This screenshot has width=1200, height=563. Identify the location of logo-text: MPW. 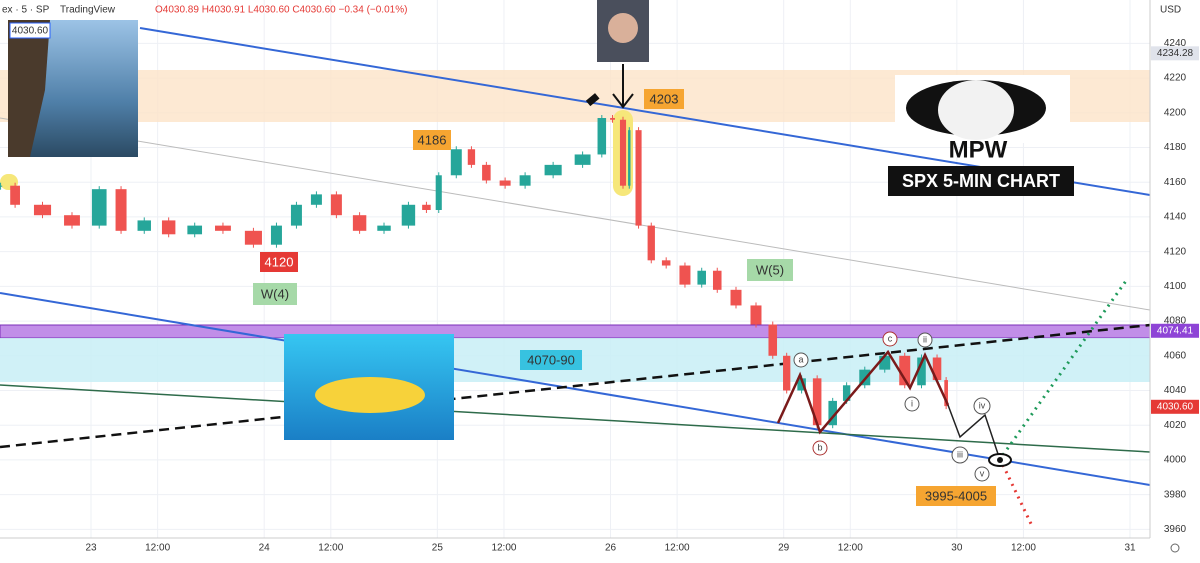
(978, 149).